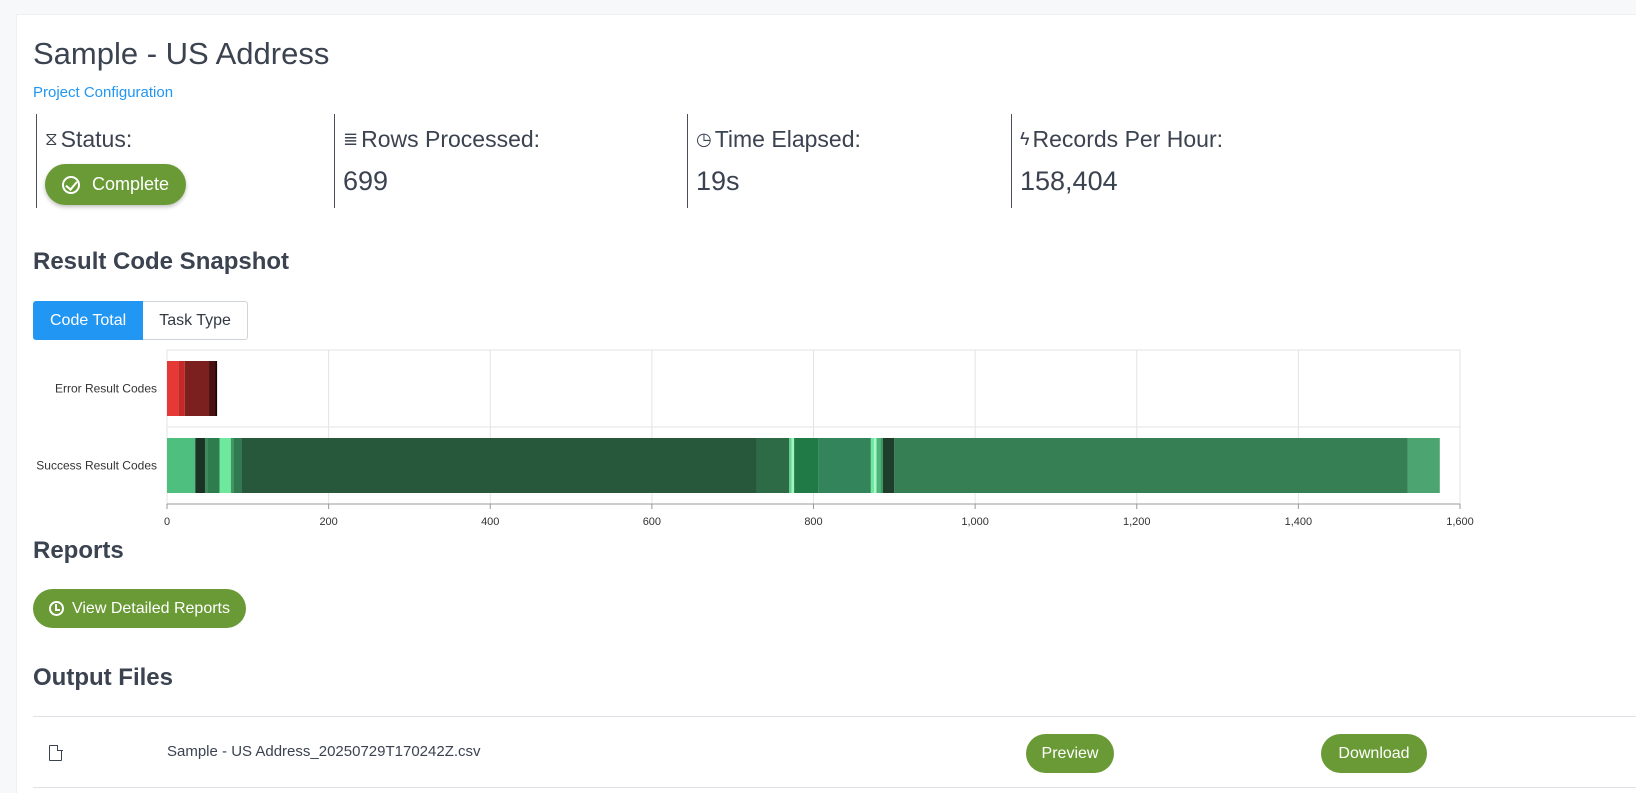  Describe the element at coordinates (56, 608) in the screenshot. I see `pie-chart-icon` at that location.